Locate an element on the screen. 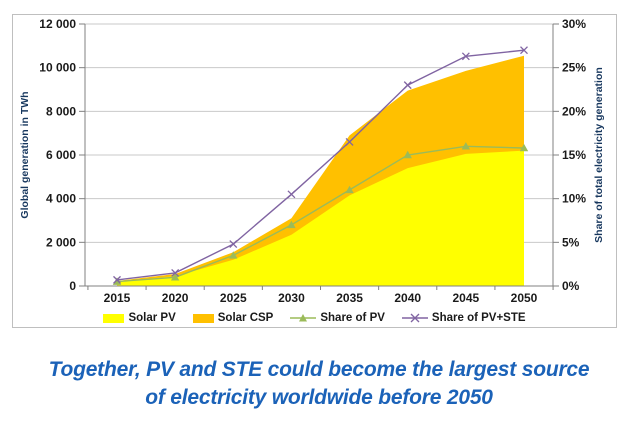 This screenshot has width=638, height=430. right-axis-tick-label: 10% is located at coordinates (574, 199).